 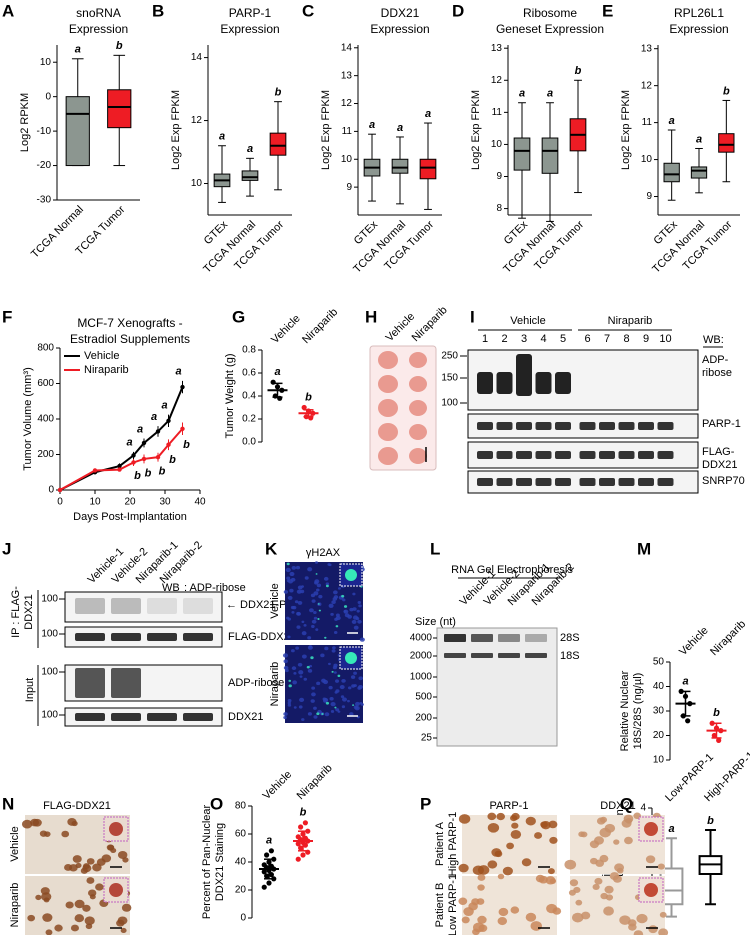 What do you see at coordinates (51, 490) in the screenshot?
I see `y-tick-label: 0` at bounding box center [51, 490].